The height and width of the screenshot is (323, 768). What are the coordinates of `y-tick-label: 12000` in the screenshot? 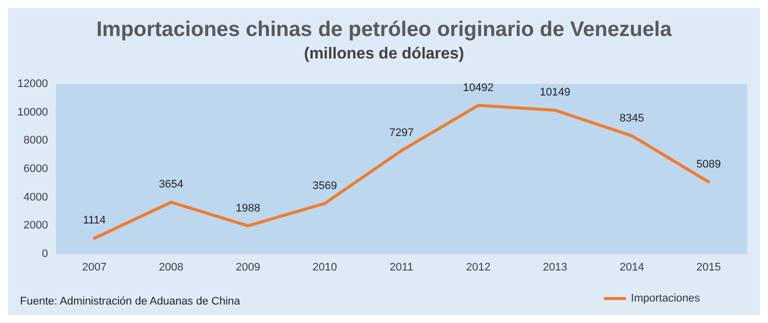 It's located at (32, 84).